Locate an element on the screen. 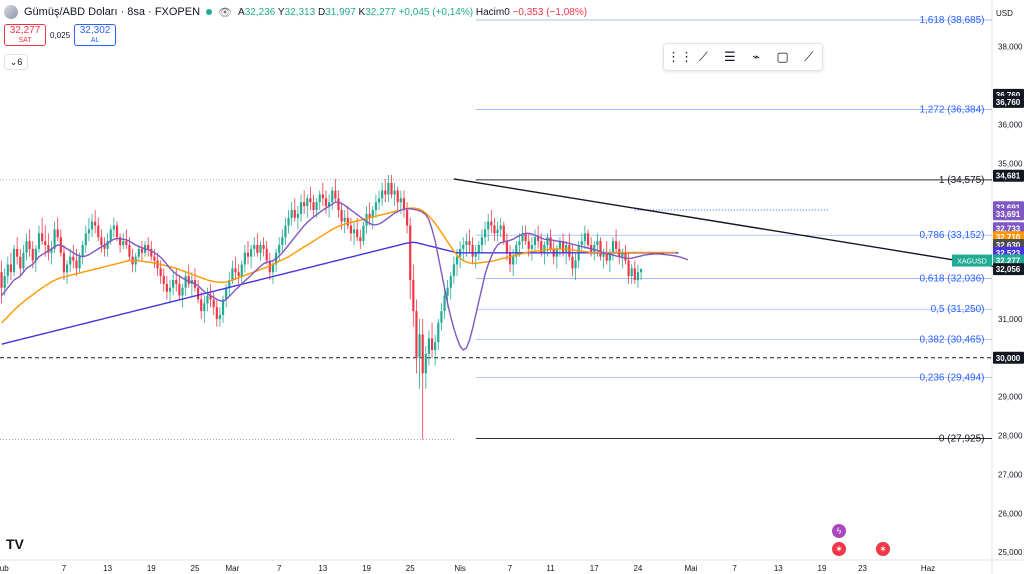 Image resolution: width=1024 pixels, height=574 pixels. indicators-toggle: ⌄6 is located at coordinates (16, 62).